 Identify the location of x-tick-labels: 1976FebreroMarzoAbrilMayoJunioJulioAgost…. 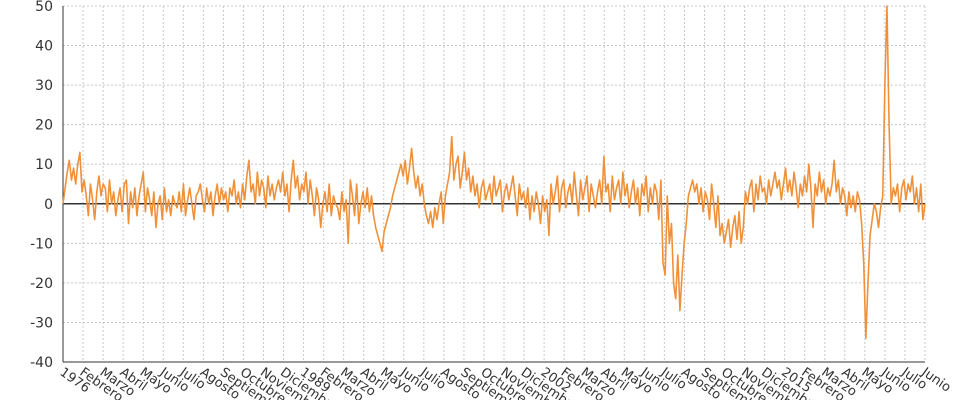
(505, 382).